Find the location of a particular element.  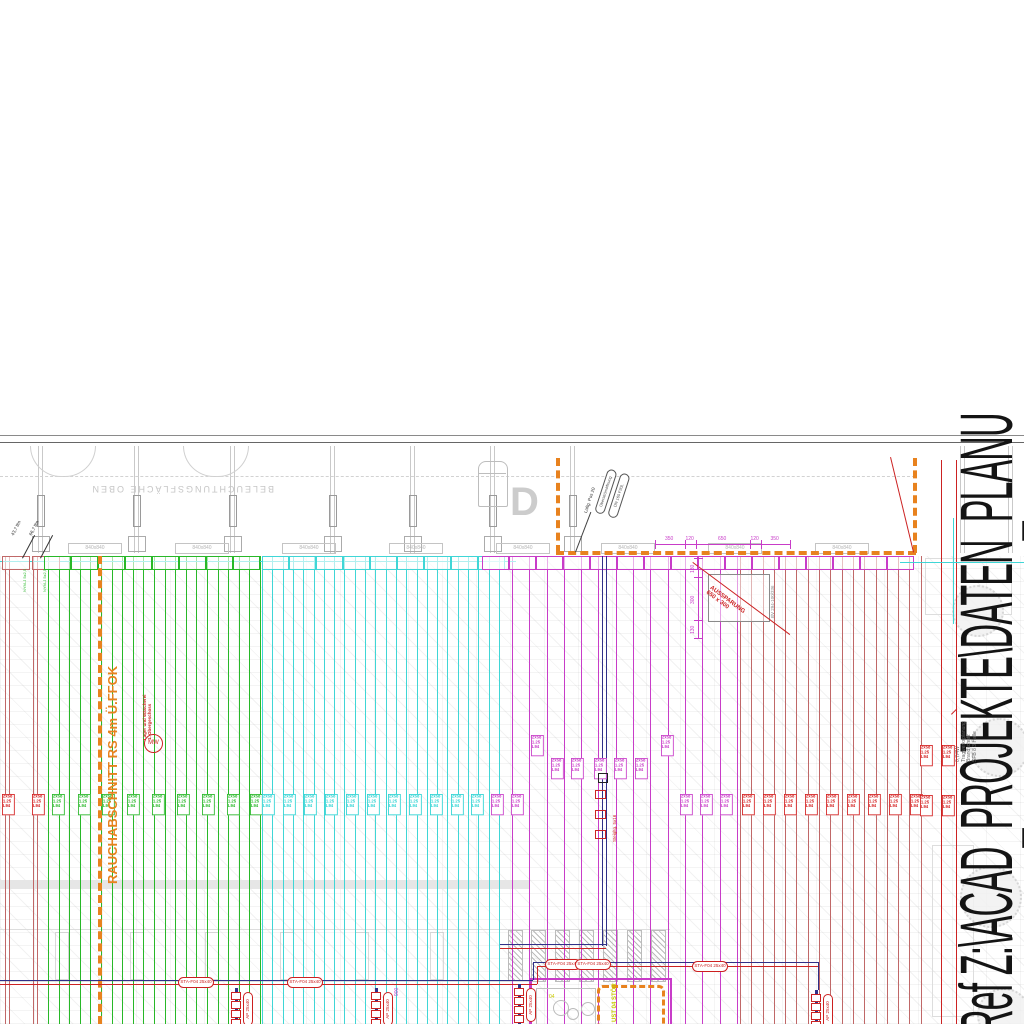

door-swing-arc is located at coordinates (216, 461).